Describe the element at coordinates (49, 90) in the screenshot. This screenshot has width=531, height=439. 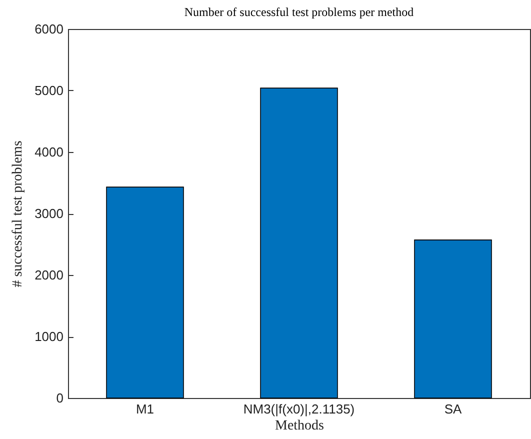
I see `y-tick-label: 5000` at that location.